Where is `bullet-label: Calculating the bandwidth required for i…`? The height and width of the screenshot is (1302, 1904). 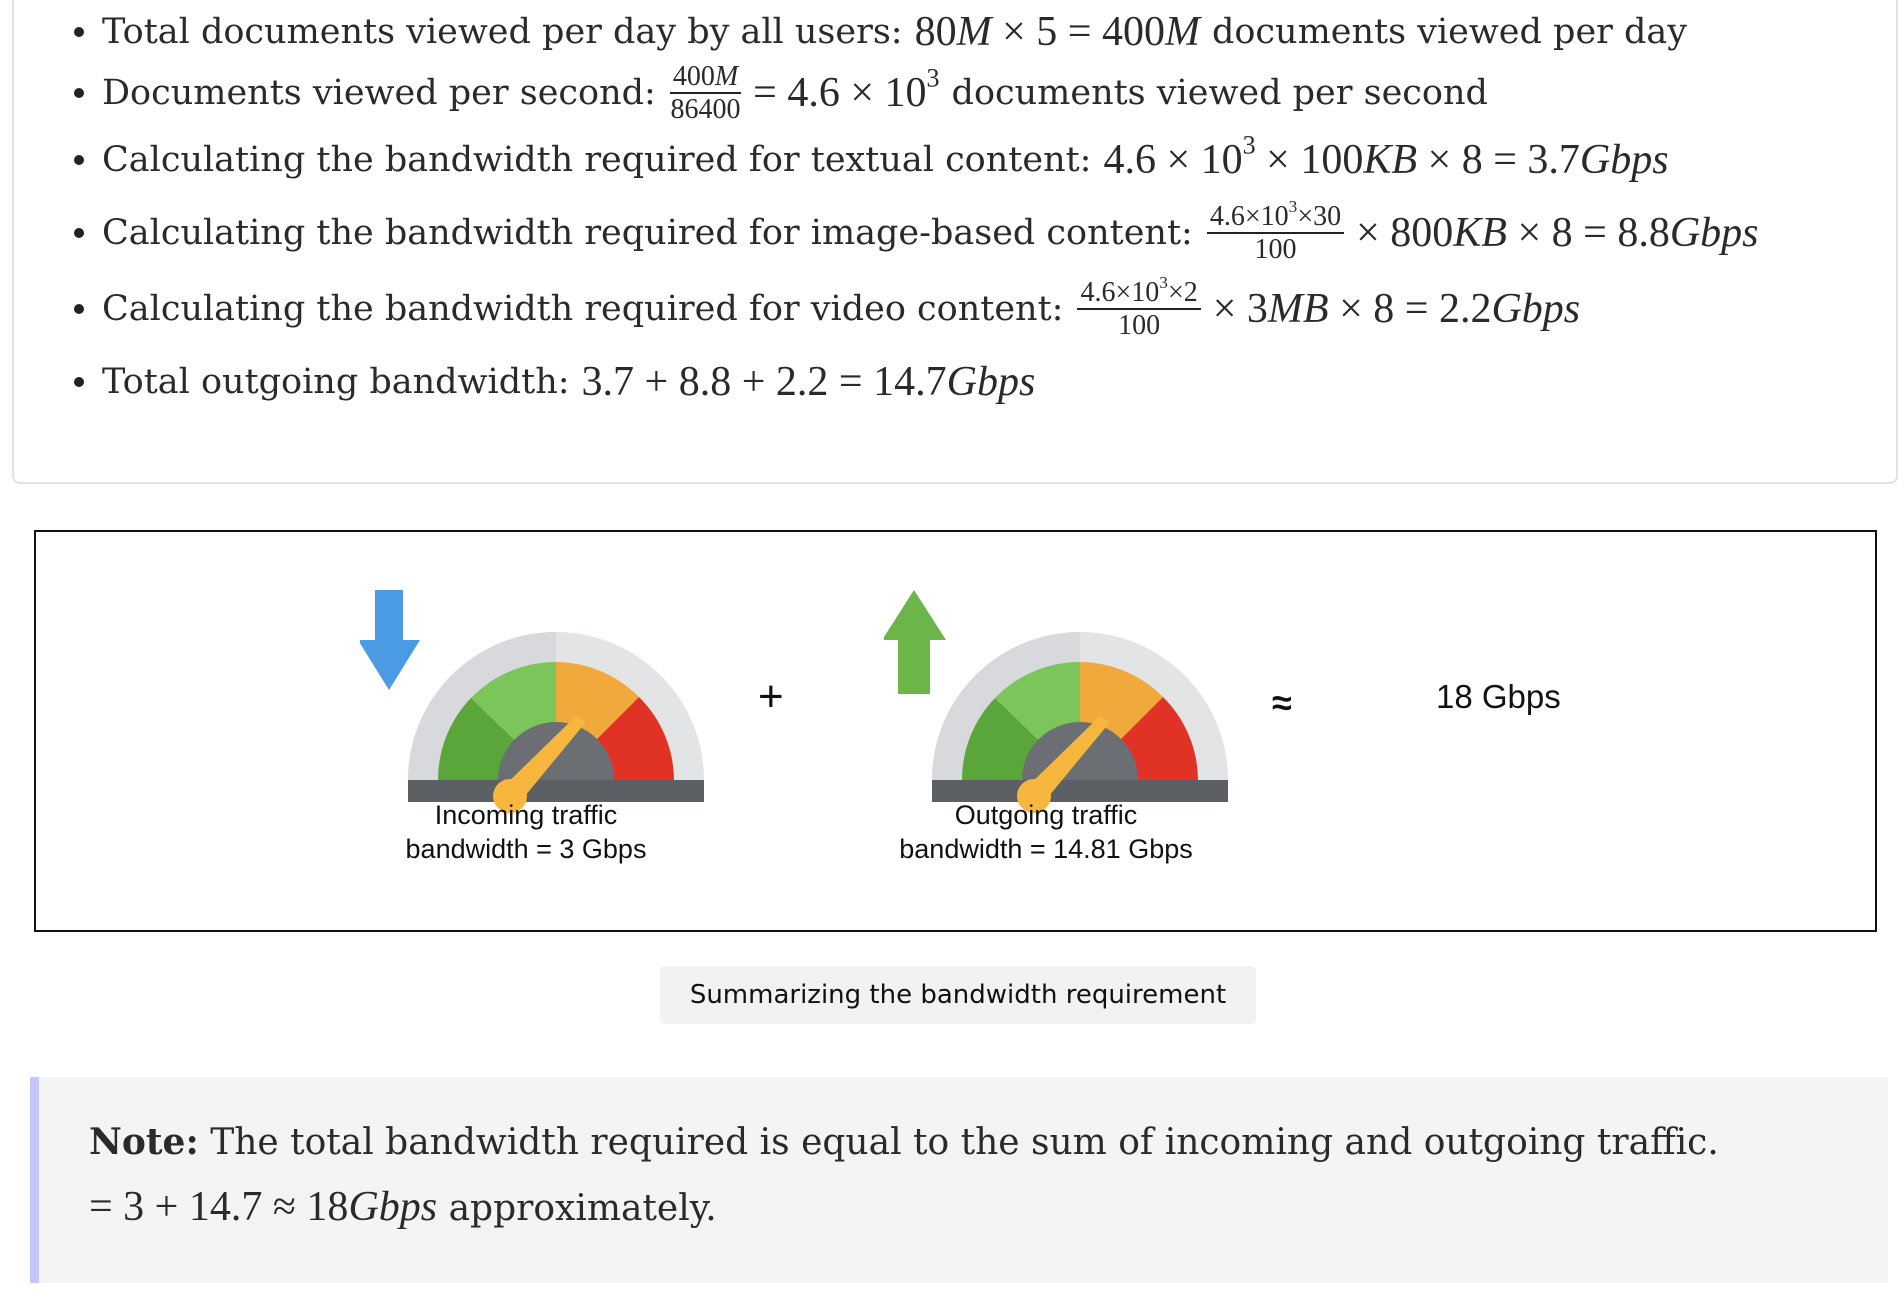 bullet-label: Calculating the bandwidth required for i… is located at coordinates (647, 233).